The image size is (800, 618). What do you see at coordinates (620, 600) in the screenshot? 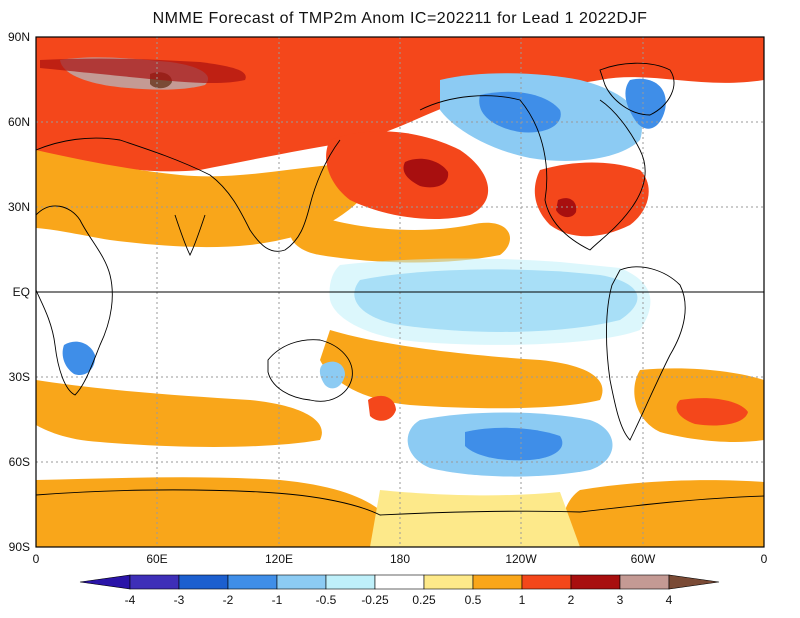
I see `legend-label: 3` at bounding box center [620, 600].